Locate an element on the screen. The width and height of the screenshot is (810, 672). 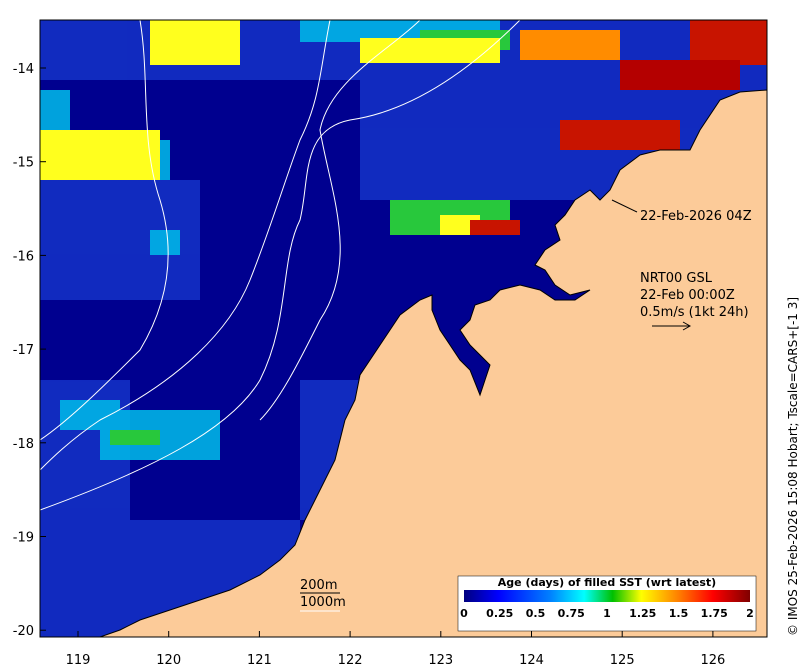
model-label: NRT00 GSL is located at coordinates (676, 278).